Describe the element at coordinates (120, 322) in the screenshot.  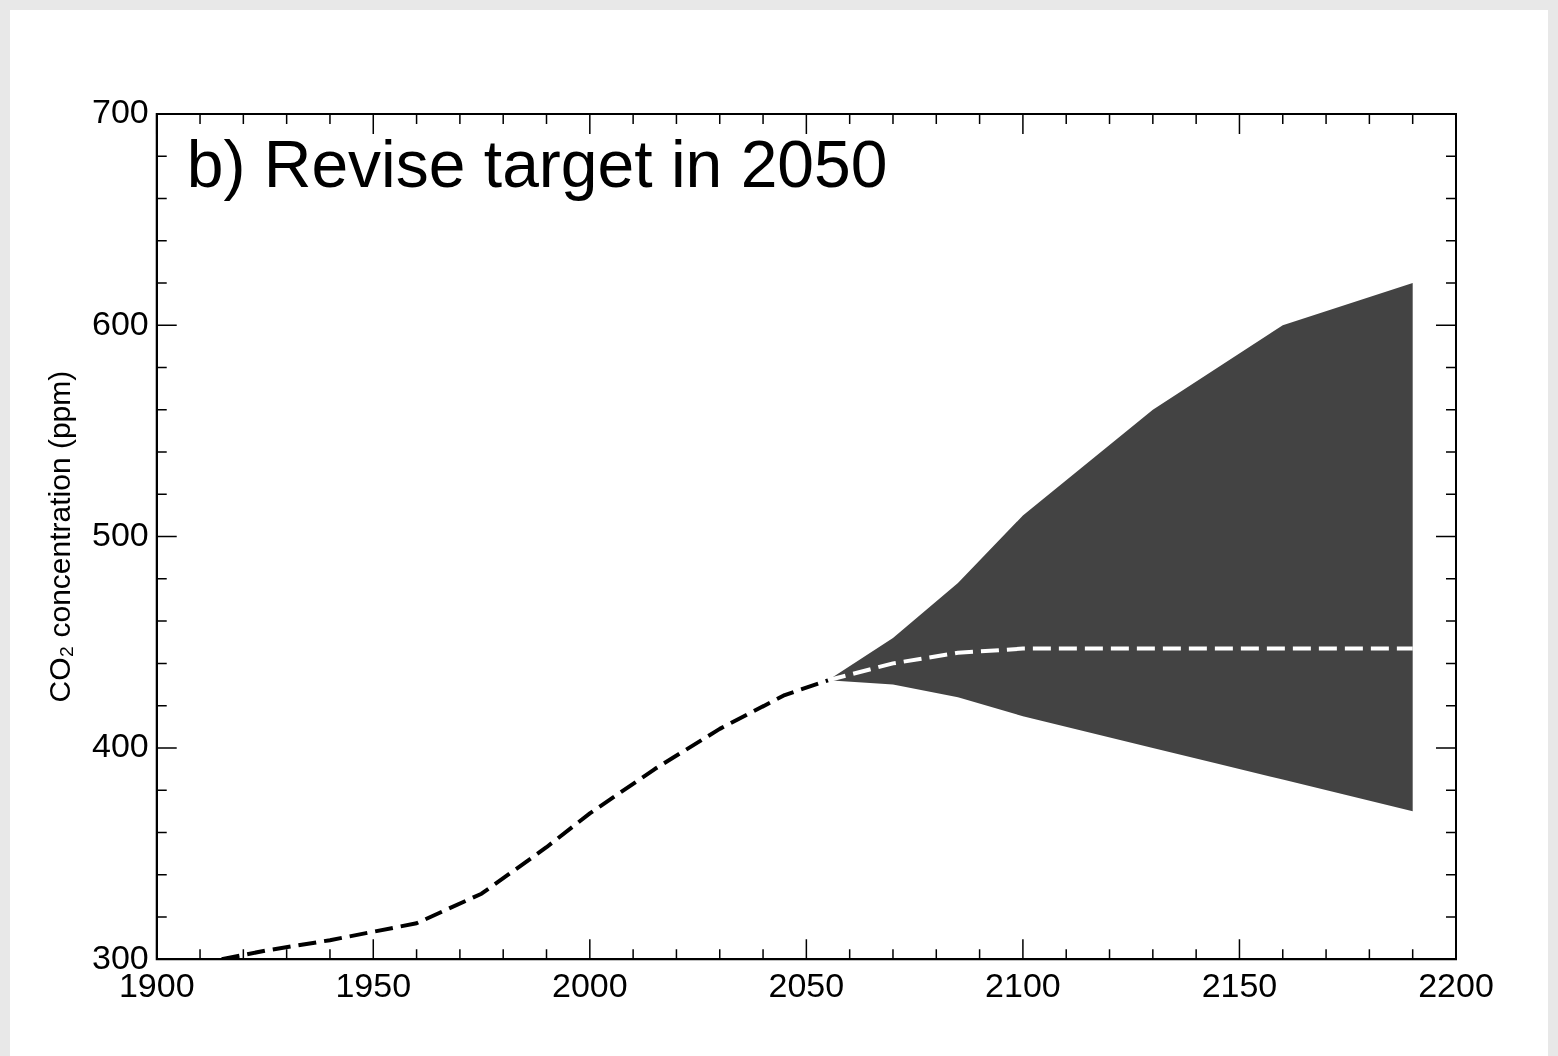
I see `y-tick-label: 600` at that location.